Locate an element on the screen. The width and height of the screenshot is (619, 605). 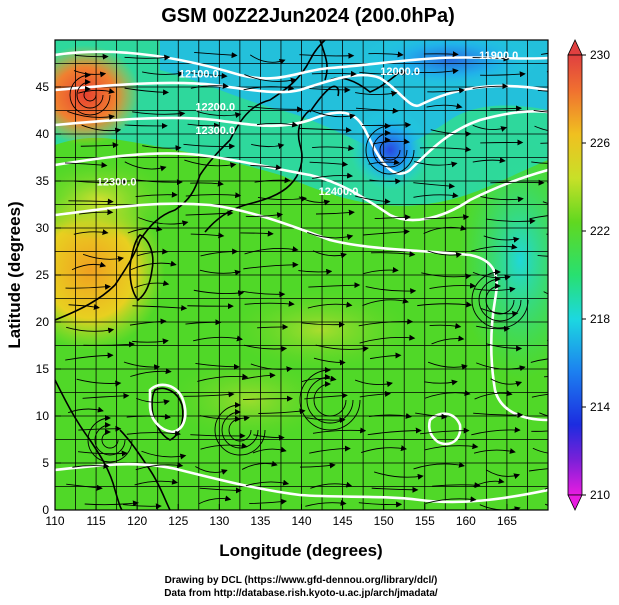
x-tick-label: 140 is located at coordinates (301, 521).